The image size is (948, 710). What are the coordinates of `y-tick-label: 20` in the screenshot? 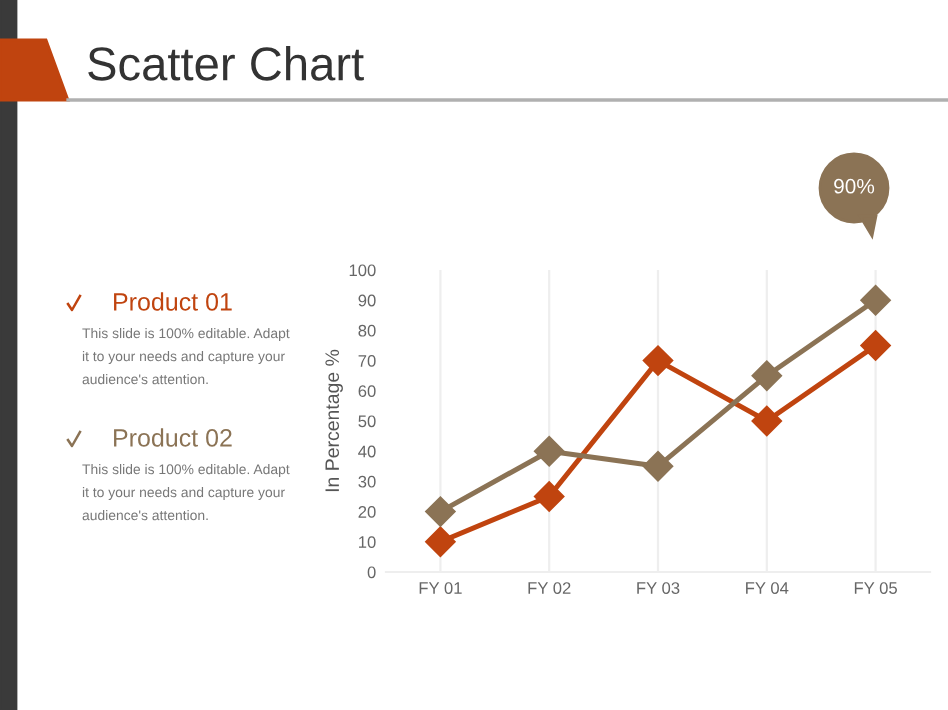 It's located at (367, 512).